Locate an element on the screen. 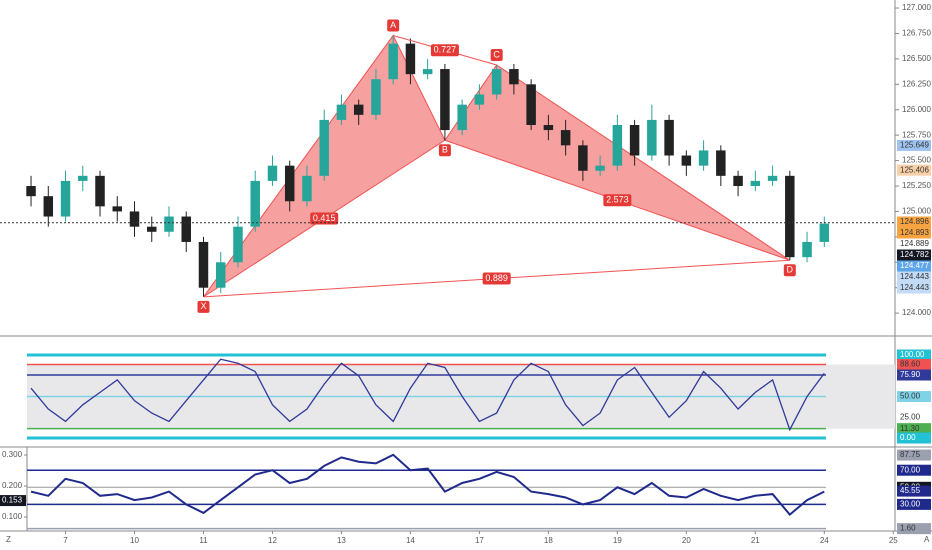 Image resolution: width=932 pixels, height=550 pixels. rsi-tick-label: 1.60 is located at coordinates (908, 528).